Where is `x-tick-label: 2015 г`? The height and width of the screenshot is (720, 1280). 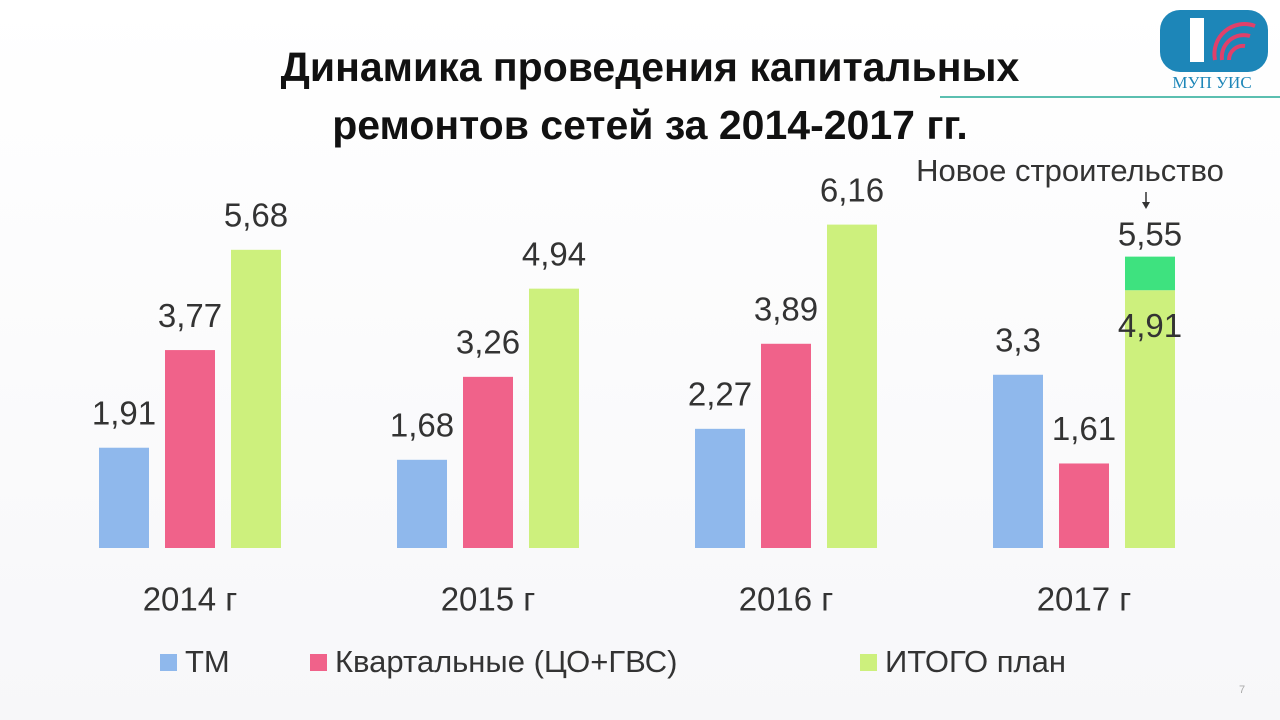
x-tick-label: 2015 г is located at coordinates (488, 599).